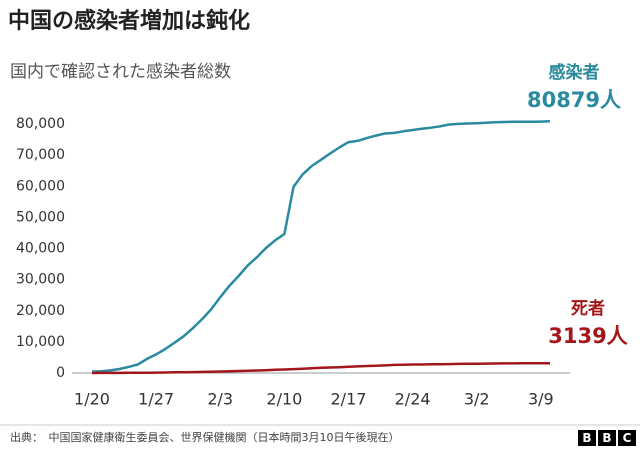 The width and height of the screenshot is (640, 449). I want to click on annotation: 3139人, so click(587, 336).